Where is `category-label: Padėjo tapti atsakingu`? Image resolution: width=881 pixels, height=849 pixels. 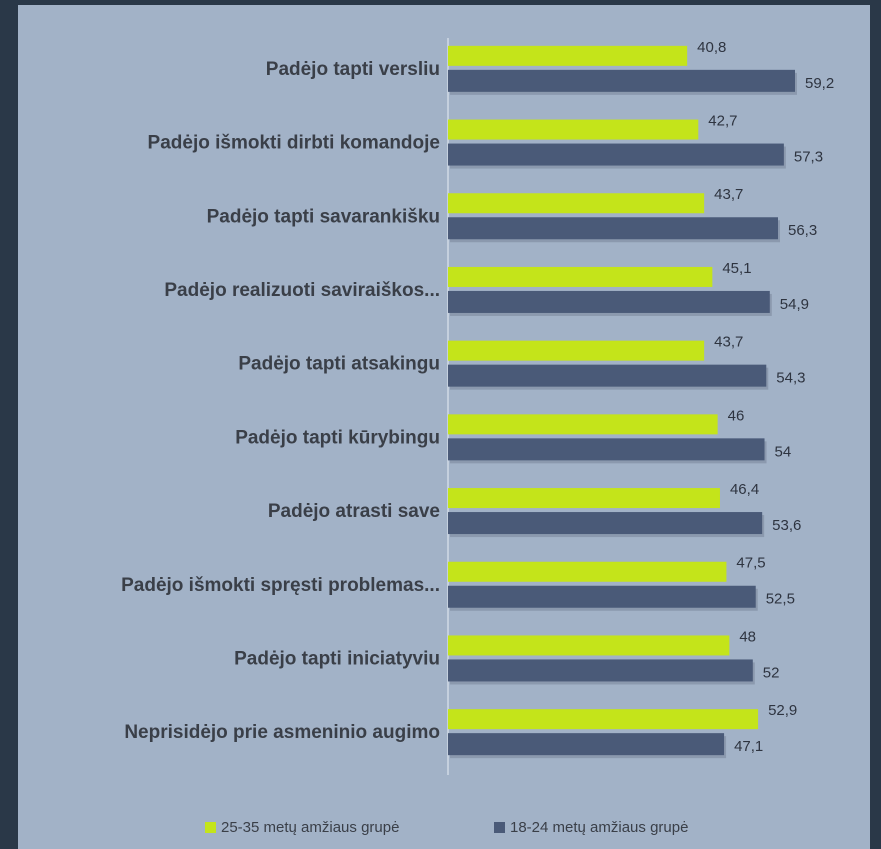 category-label: Padėjo tapti atsakingu is located at coordinates (339, 364).